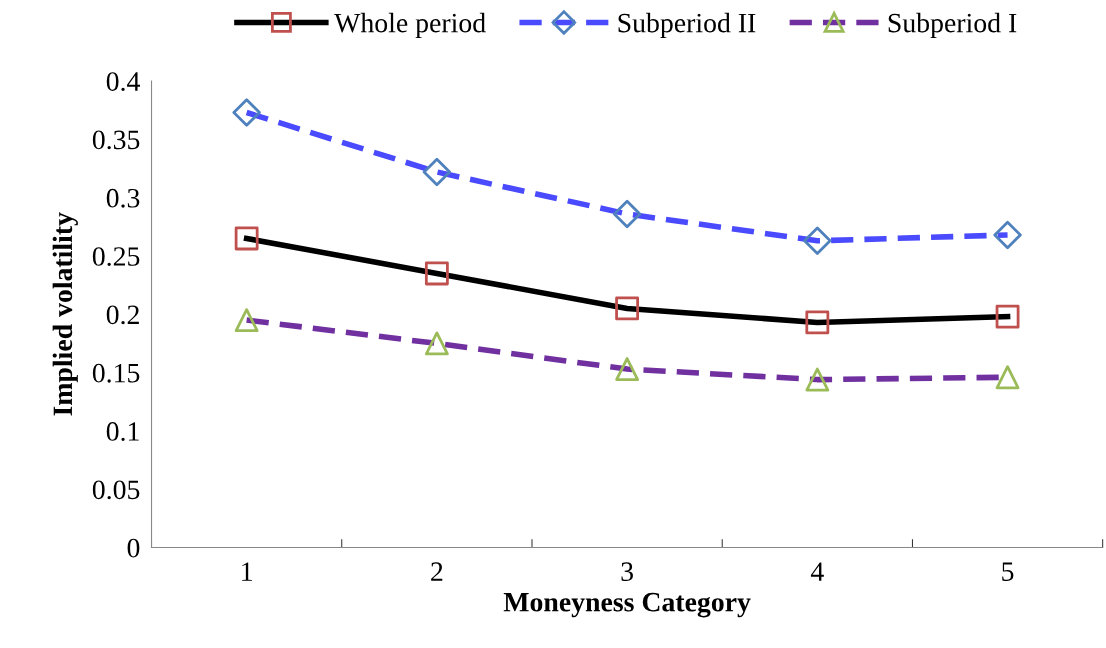  Describe the element at coordinates (116, 140) in the screenshot. I see `y-tick-label: 0.35` at that location.